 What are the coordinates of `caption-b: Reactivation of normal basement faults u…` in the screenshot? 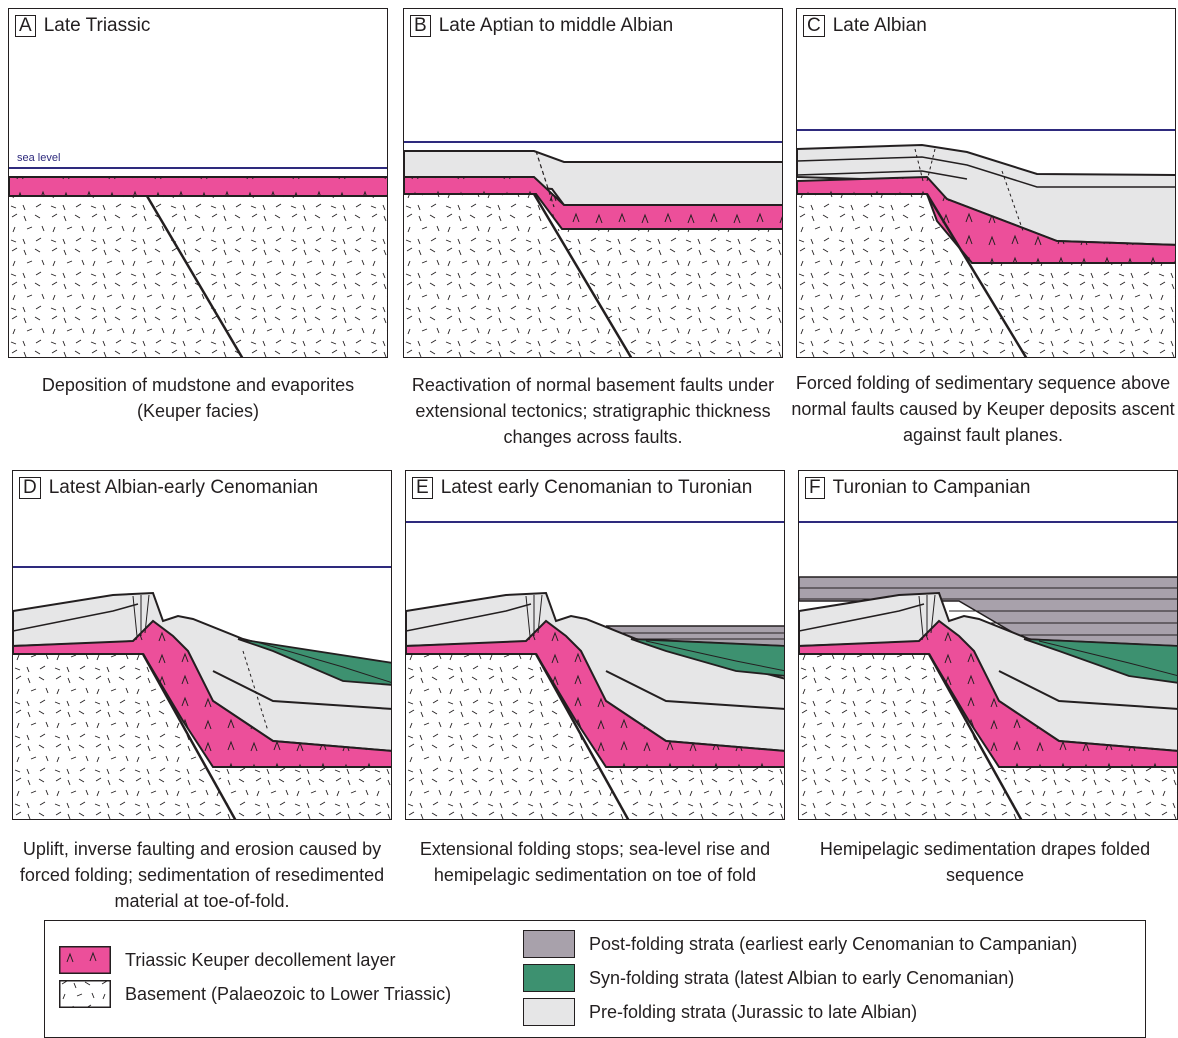 It's located at (593, 411).